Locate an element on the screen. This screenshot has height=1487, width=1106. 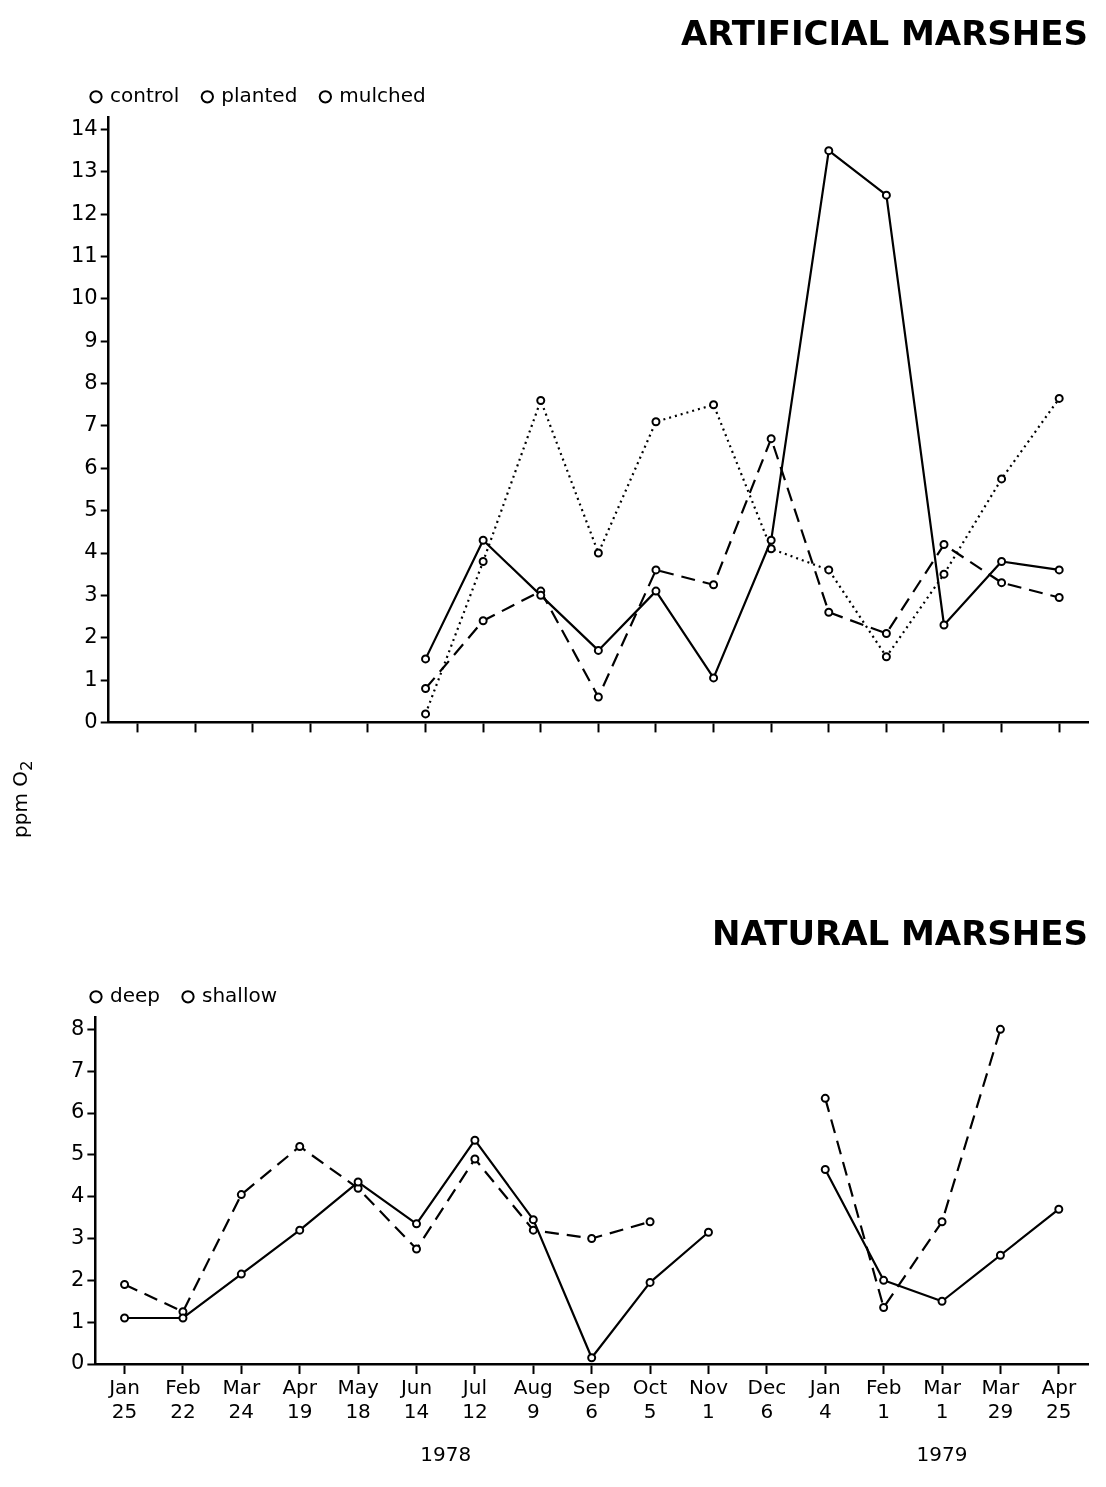
x-tick-label: Jan 4 is located at coordinates (824, 1399).